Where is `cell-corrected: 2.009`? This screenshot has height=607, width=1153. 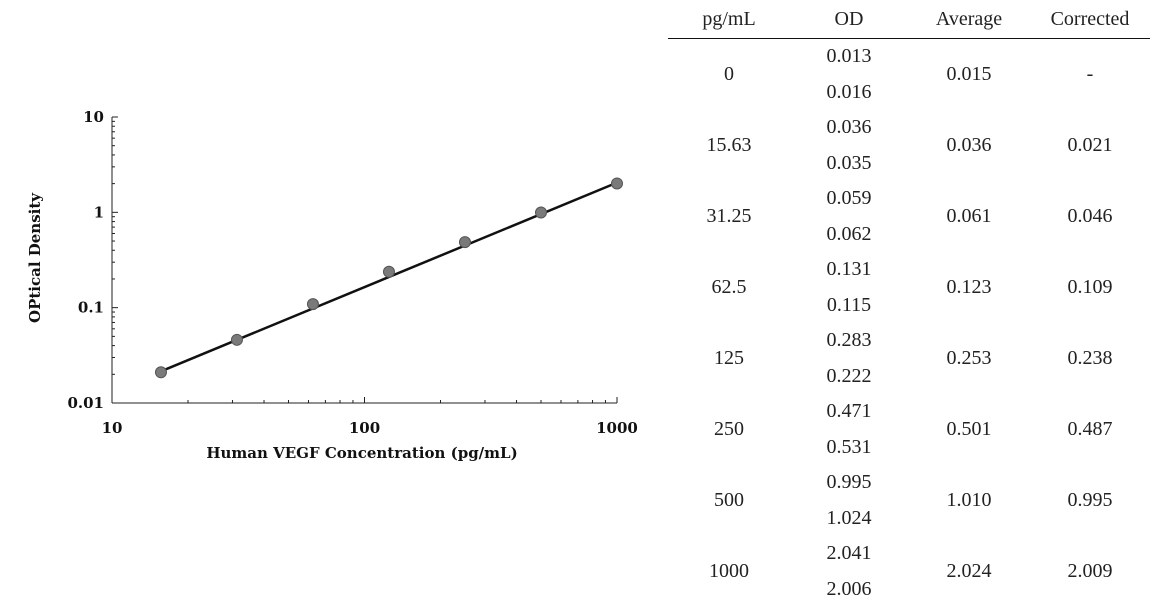 cell-corrected: 2.009 is located at coordinates (1090, 571).